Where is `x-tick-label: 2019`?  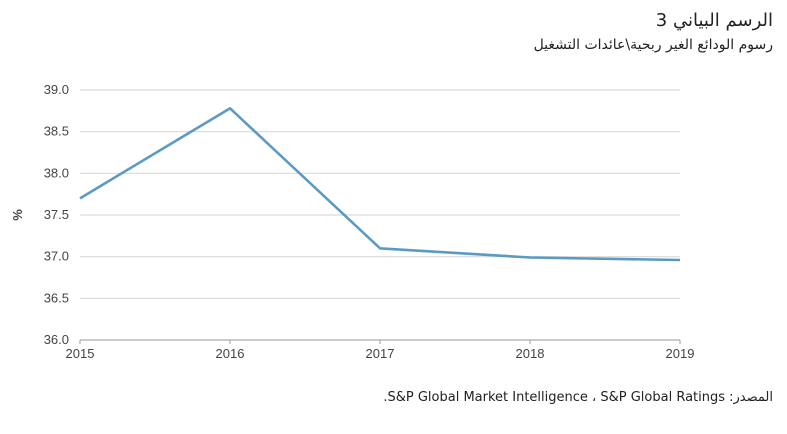 x-tick-label: 2019 is located at coordinates (680, 353).